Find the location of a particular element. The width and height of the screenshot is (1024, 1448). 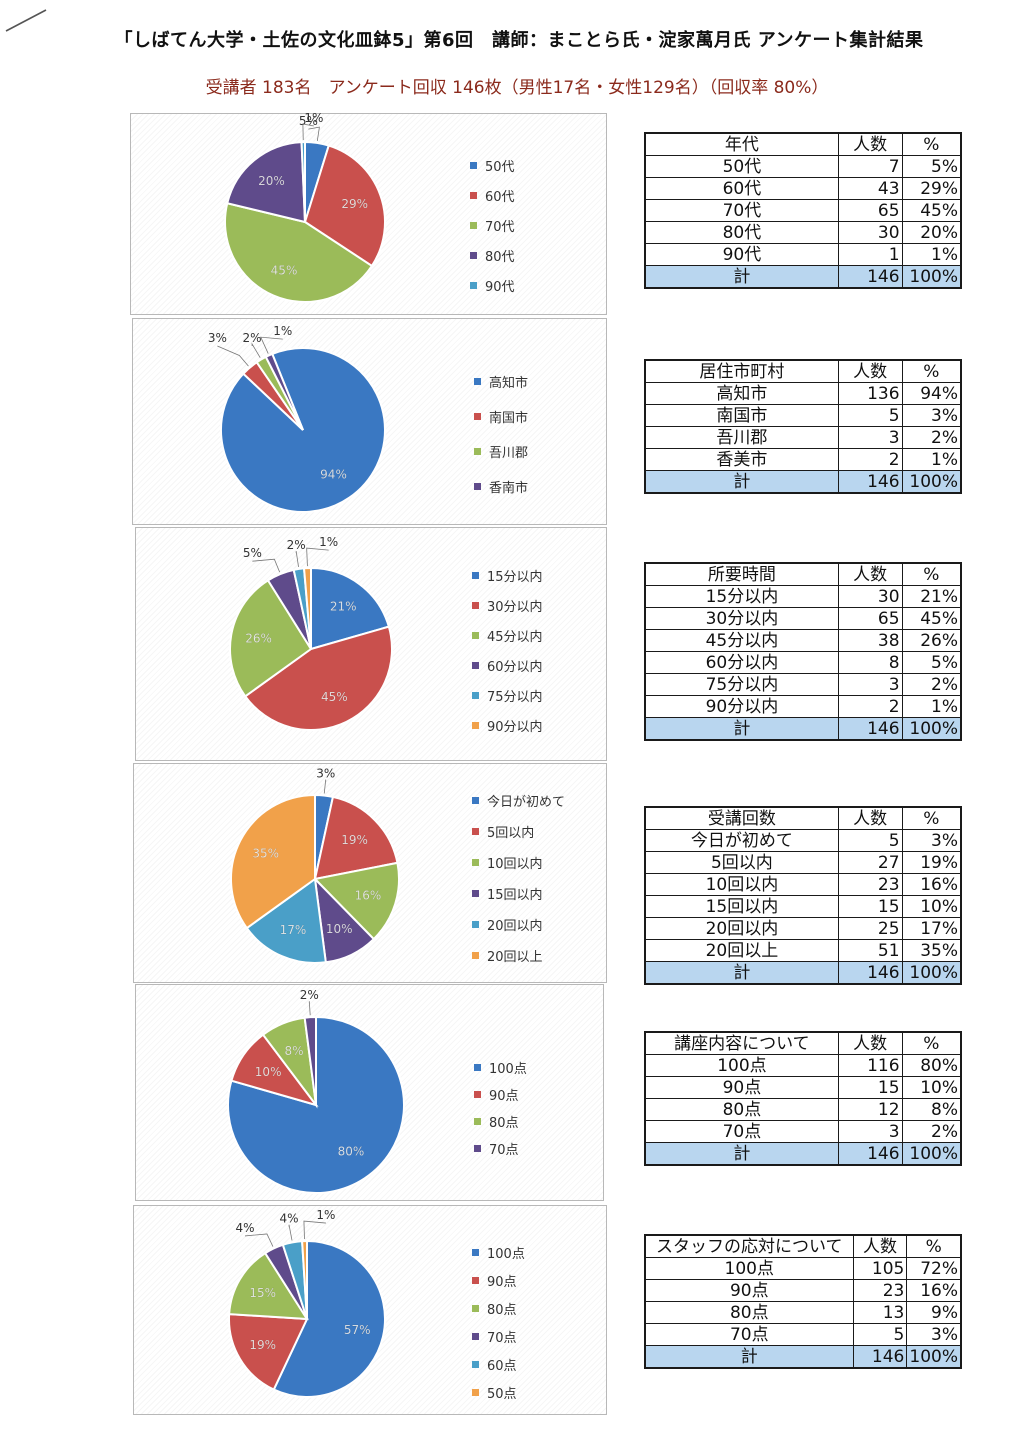

data-label: 17% is located at coordinates (293, 930).